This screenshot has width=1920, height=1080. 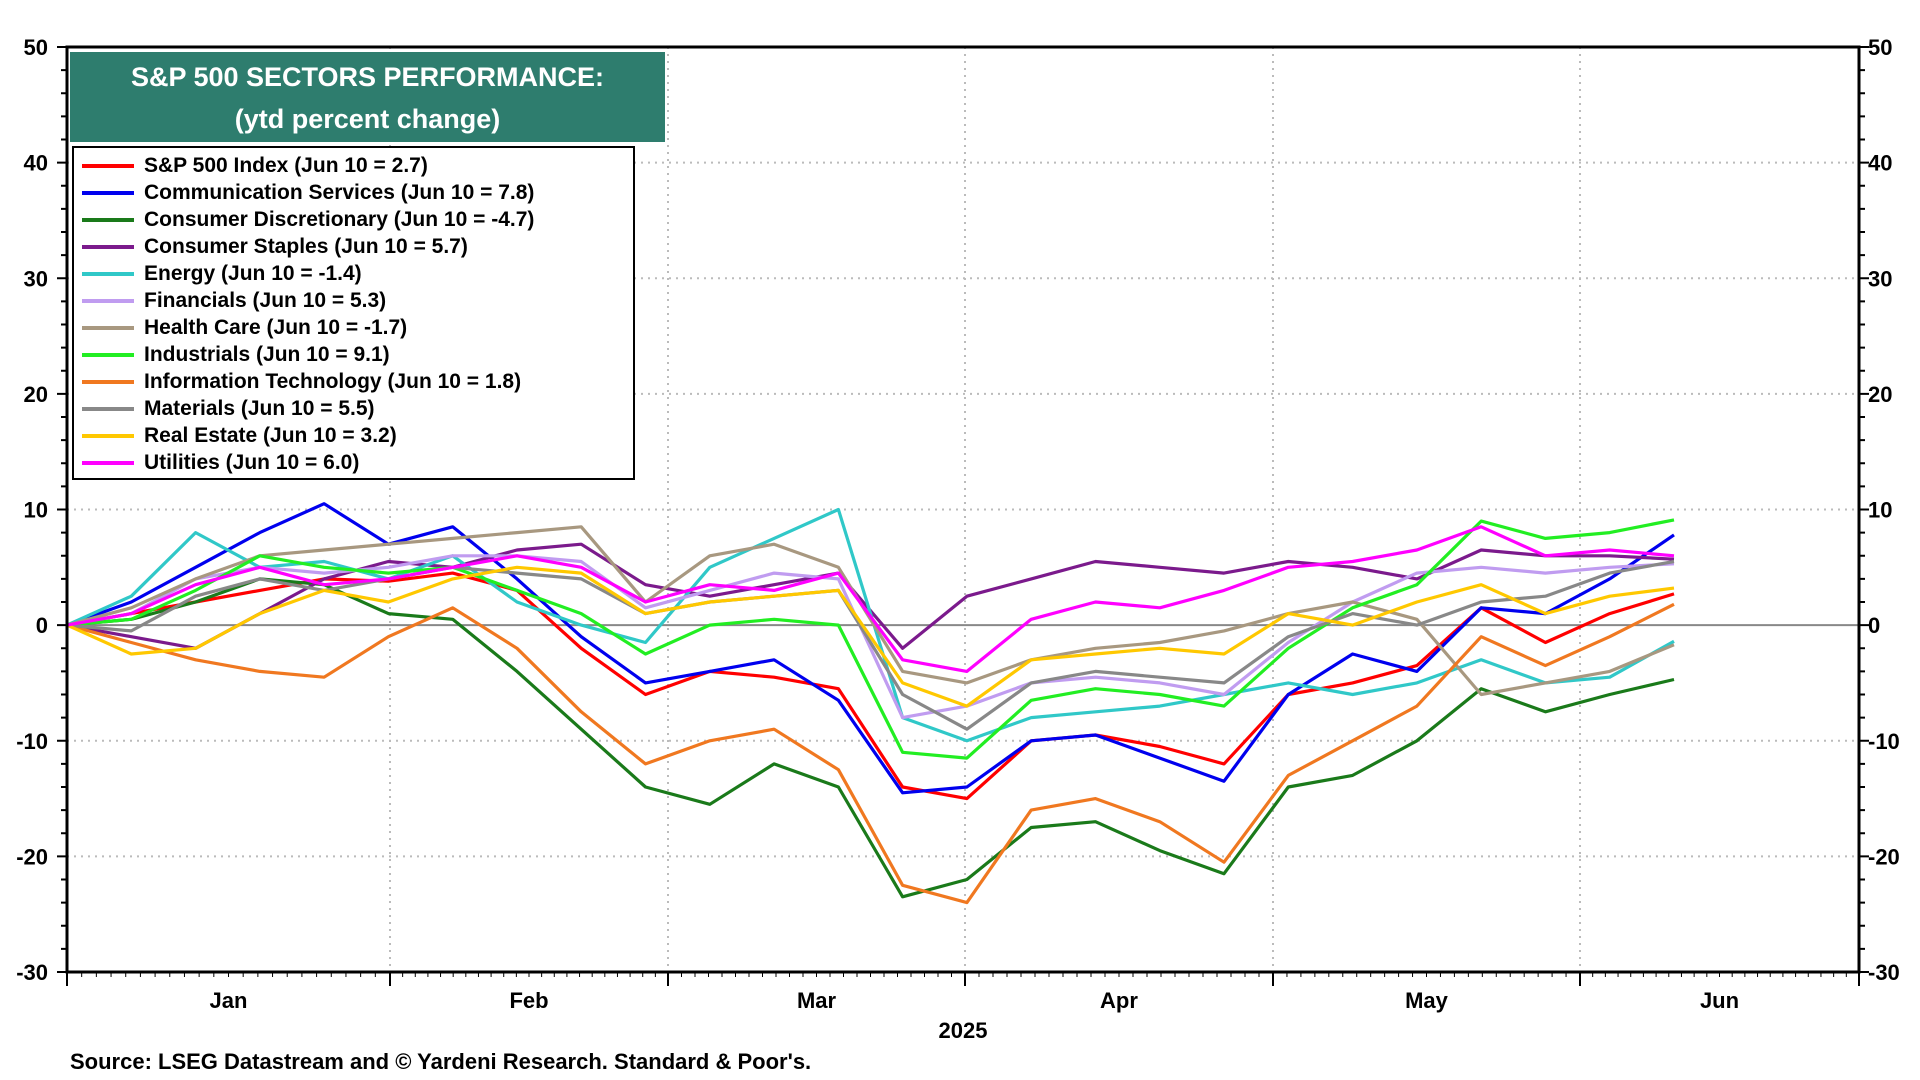 What do you see at coordinates (32, 972) in the screenshot?
I see `left-y-tick-label: -30` at bounding box center [32, 972].